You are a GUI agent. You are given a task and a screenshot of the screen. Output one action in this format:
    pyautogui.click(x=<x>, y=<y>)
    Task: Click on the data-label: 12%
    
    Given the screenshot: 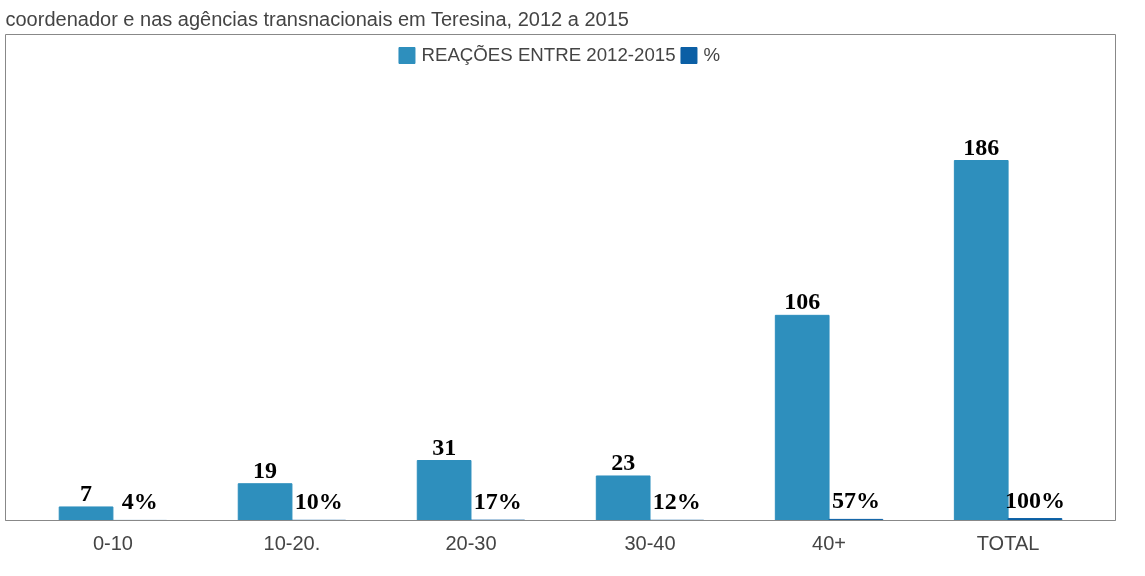 What is the action you would take?
    pyautogui.click(x=676, y=501)
    